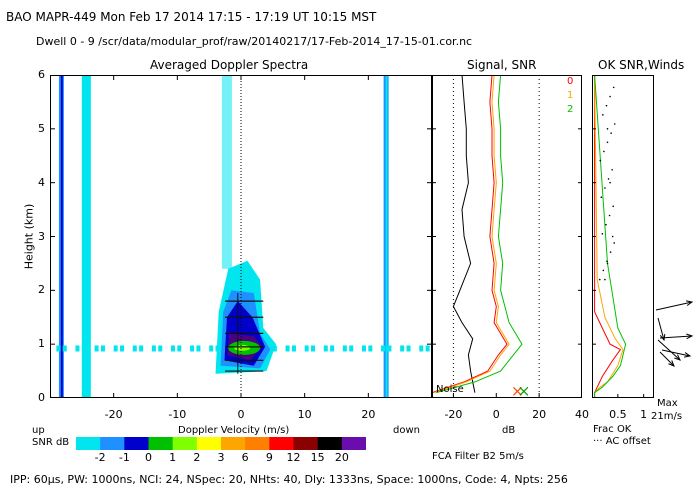 Image resolution: width=700 pixels, height=500 pixels. Describe the element at coordinates (197, 457) in the screenshot. I see `colorbar-tick-label: 2` at that location.